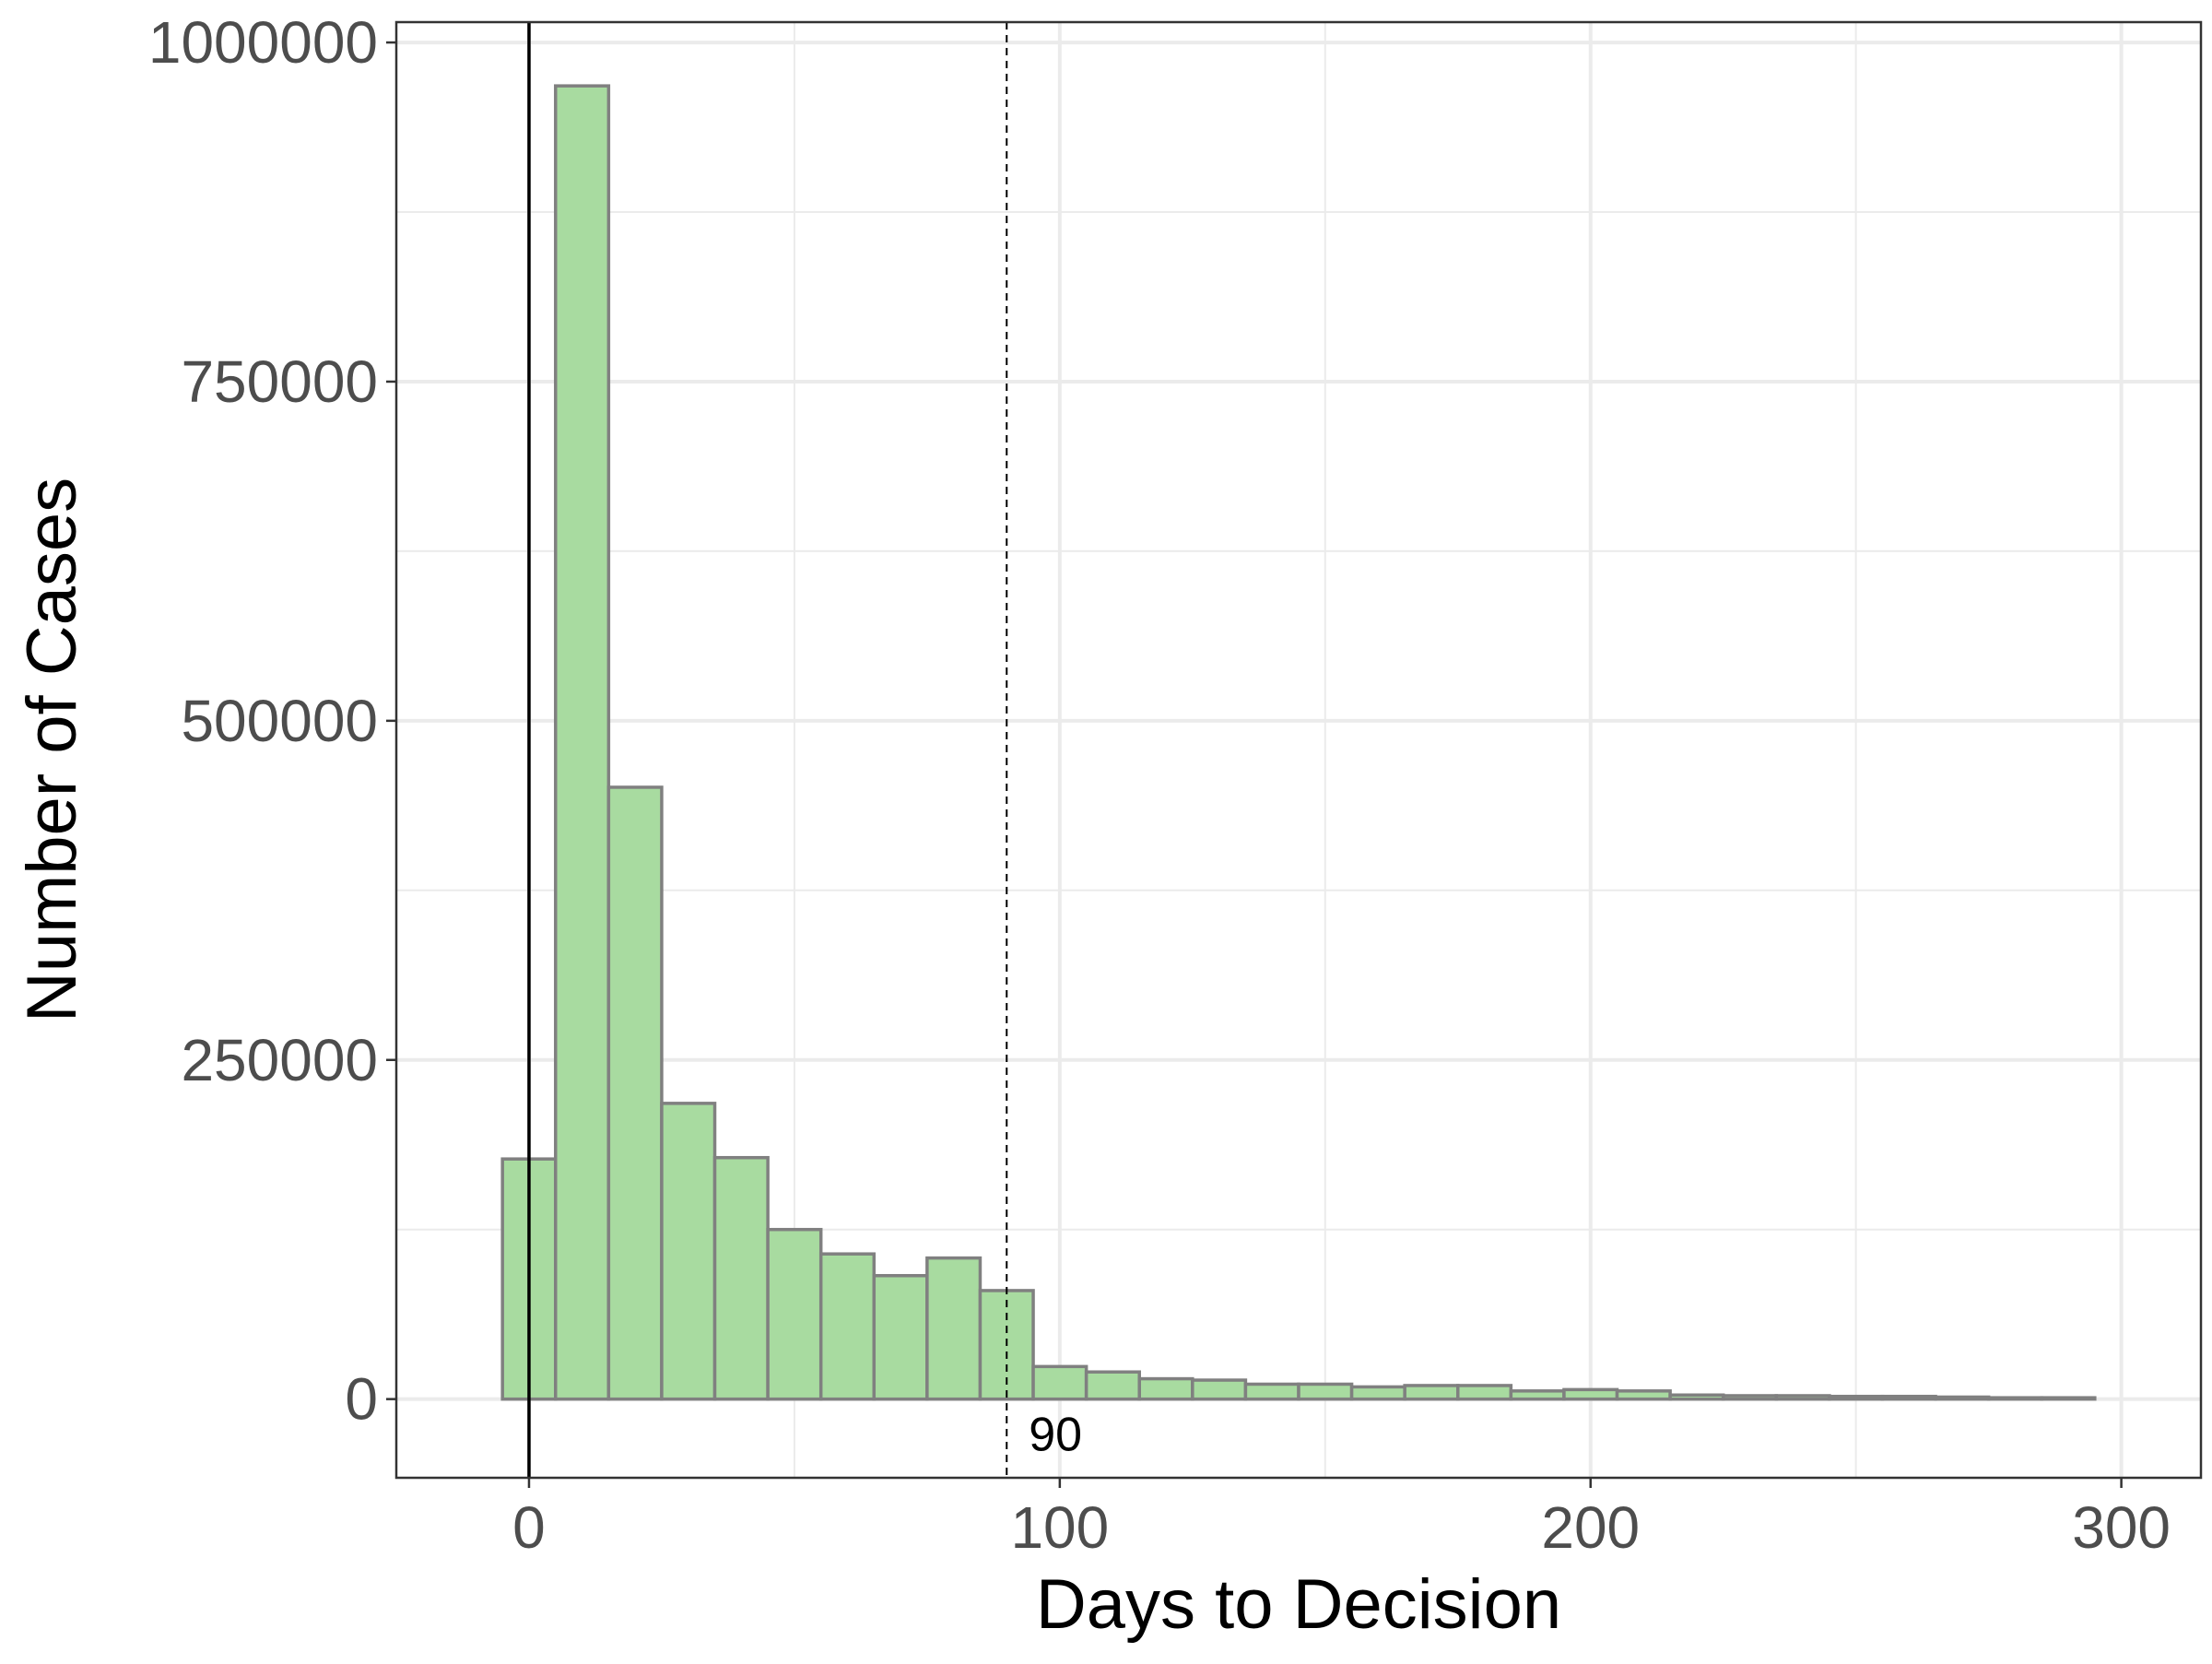 The width and height of the screenshot is (2212, 1664). I want to click on y-tick-label: 0, so click(361, 1399).